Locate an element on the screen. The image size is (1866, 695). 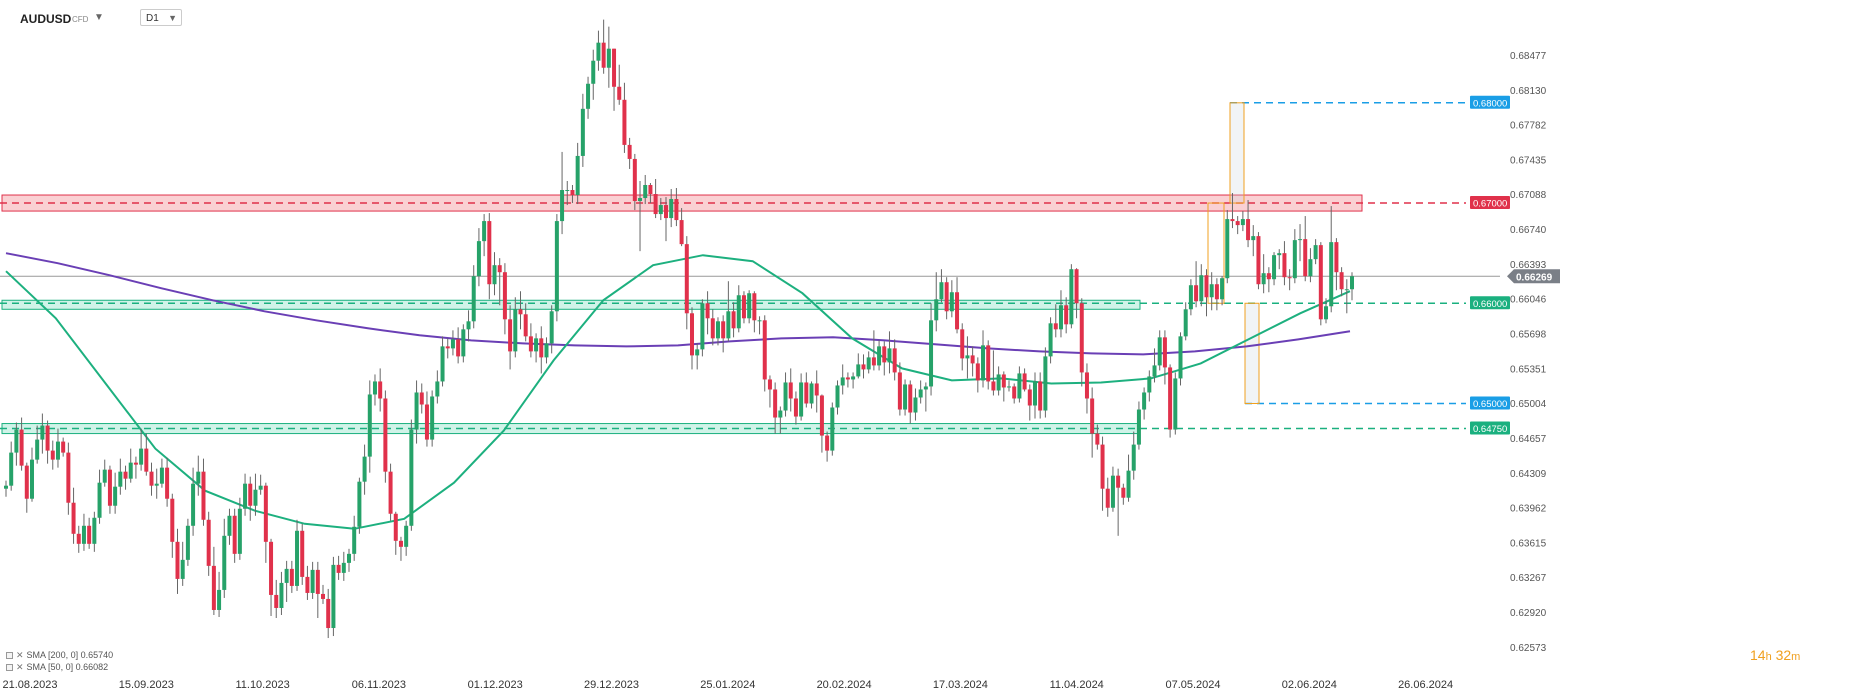
level-tag is located at coordinates (1490, 203).